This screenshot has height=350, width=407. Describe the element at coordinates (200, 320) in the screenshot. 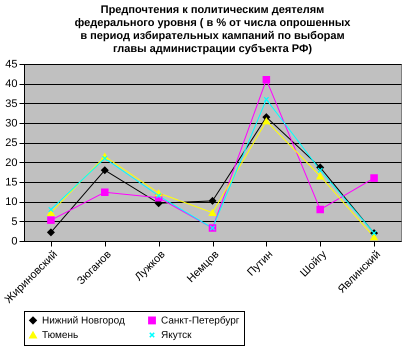

I see `legend-label: Санкт-Петербург` at that location.